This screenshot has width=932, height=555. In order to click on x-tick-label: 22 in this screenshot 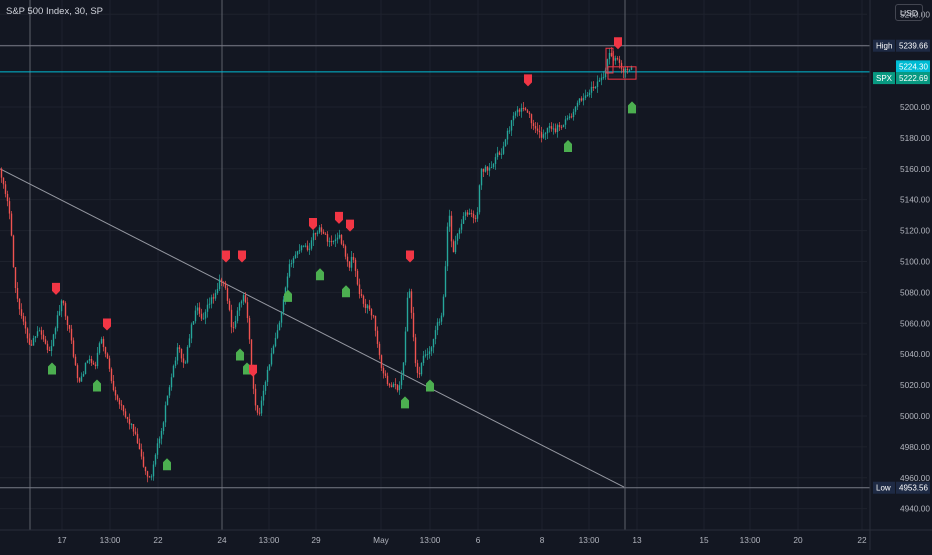, I will do `click(158, 540)`.